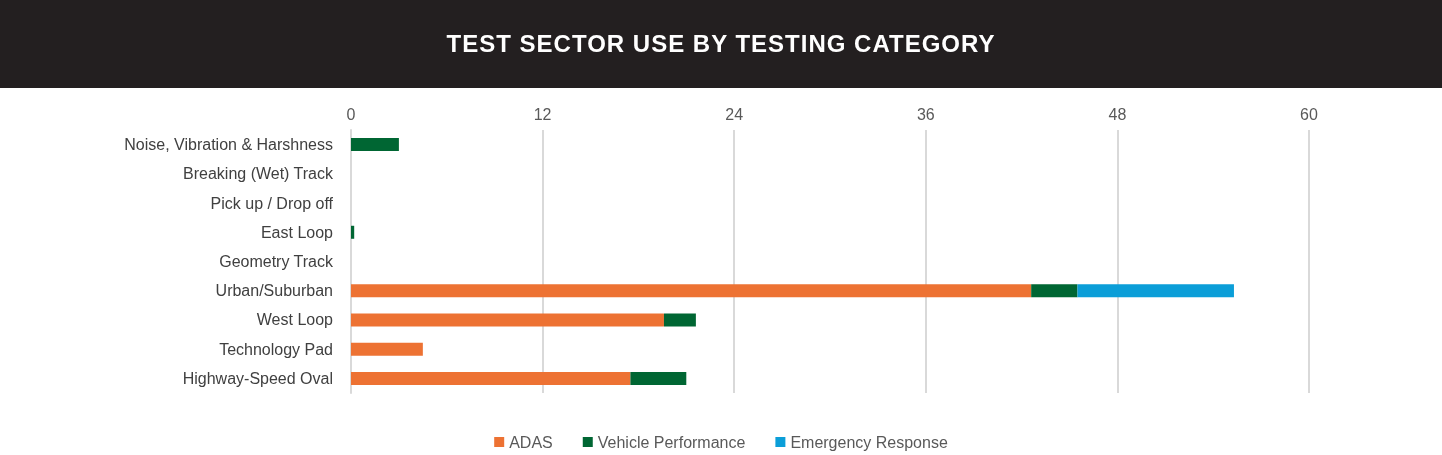 The width and height of the screenshot is (1442, 455). What do you see at coordinates (531, 442) in the screenshot?
I see `legend-label: ADAS` at bounding box center [531, 442].